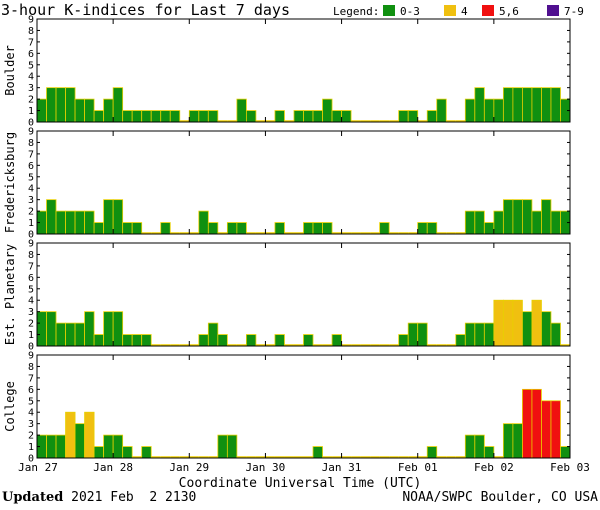  Describe the element at coordinates (134, 497) in the screenshot. I see `updated-value: 2021 Feb 2 2130` at that location.